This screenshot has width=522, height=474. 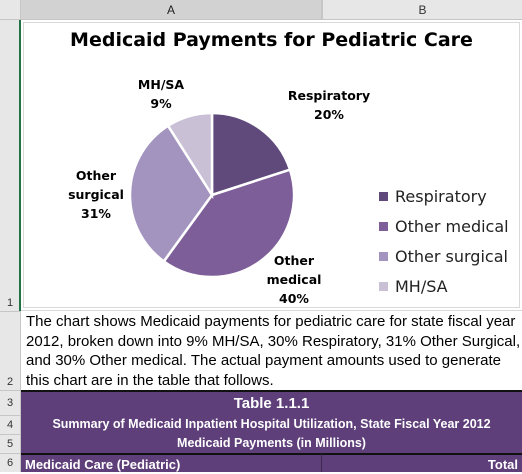 What do you see at coordinates (422, 462) in the screenshot?
I see `total-header-cell: Total` at bounding box center [422, 462].